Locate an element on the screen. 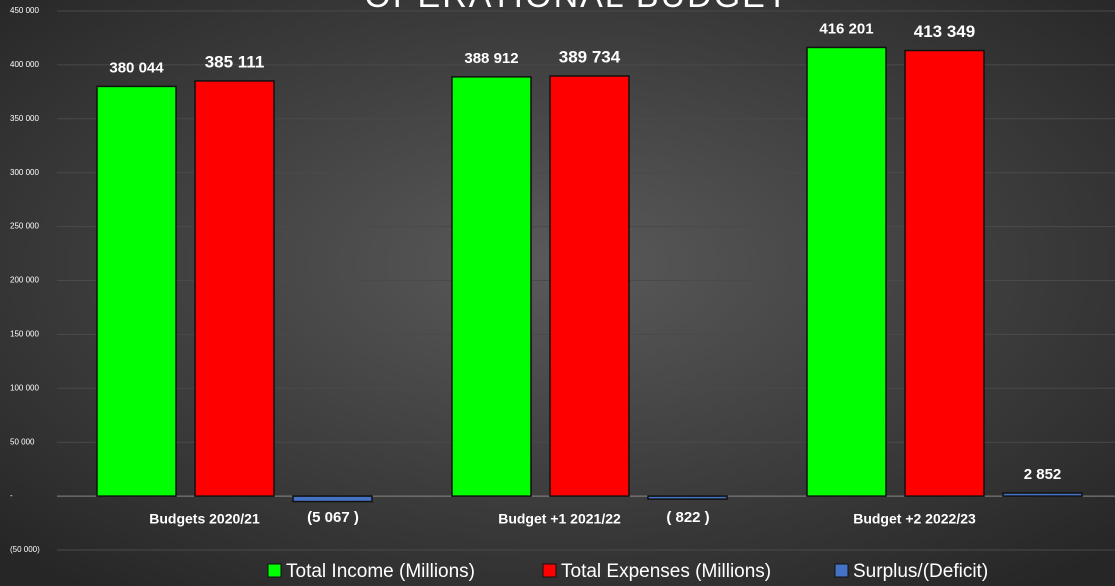  y-tick-label: - is located at coordinates (11, 495).